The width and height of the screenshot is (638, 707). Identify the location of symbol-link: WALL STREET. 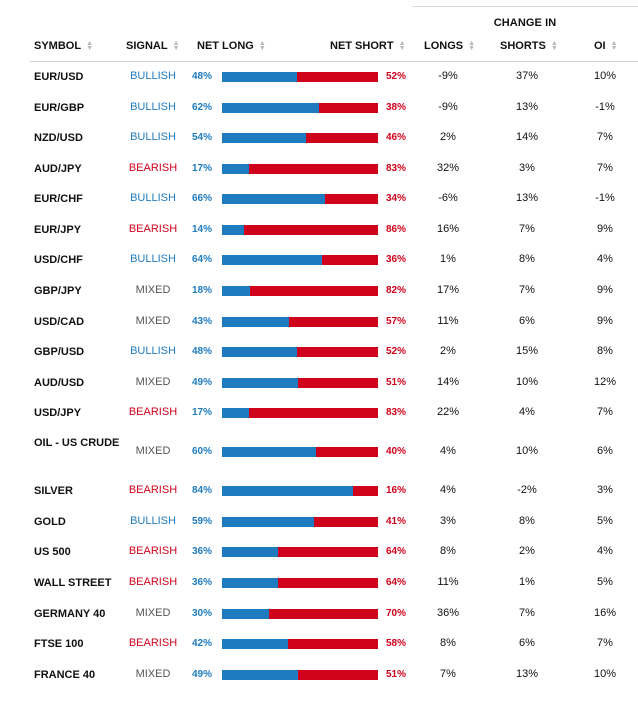
(73, 583).